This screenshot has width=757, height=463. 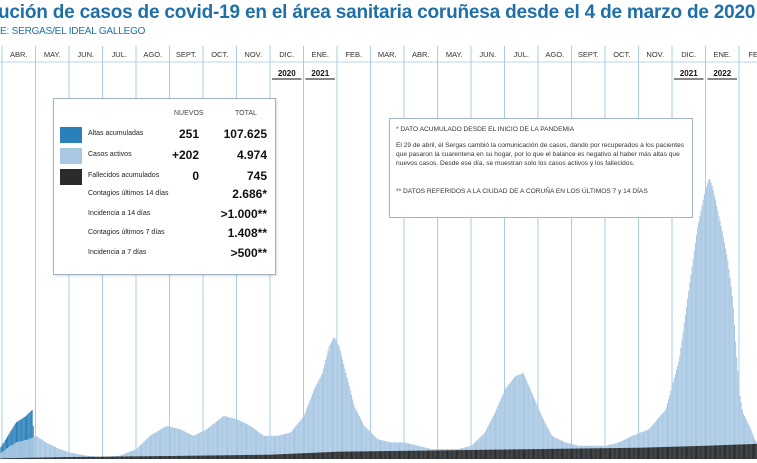 I want to click on legend-total-fallecidos: 745, so click(x=256, y=176).